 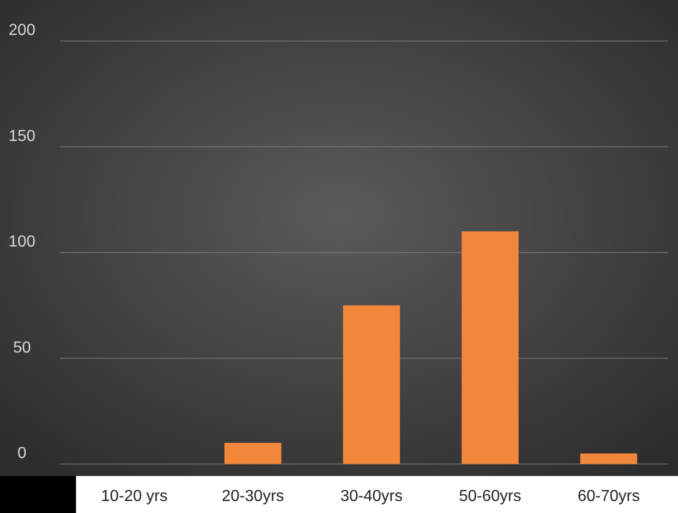 What do you see at coordinates (609, 496) in the screenshot?
I see `x-tick-label: 60-70yrs` at bounding box center [609, 496].